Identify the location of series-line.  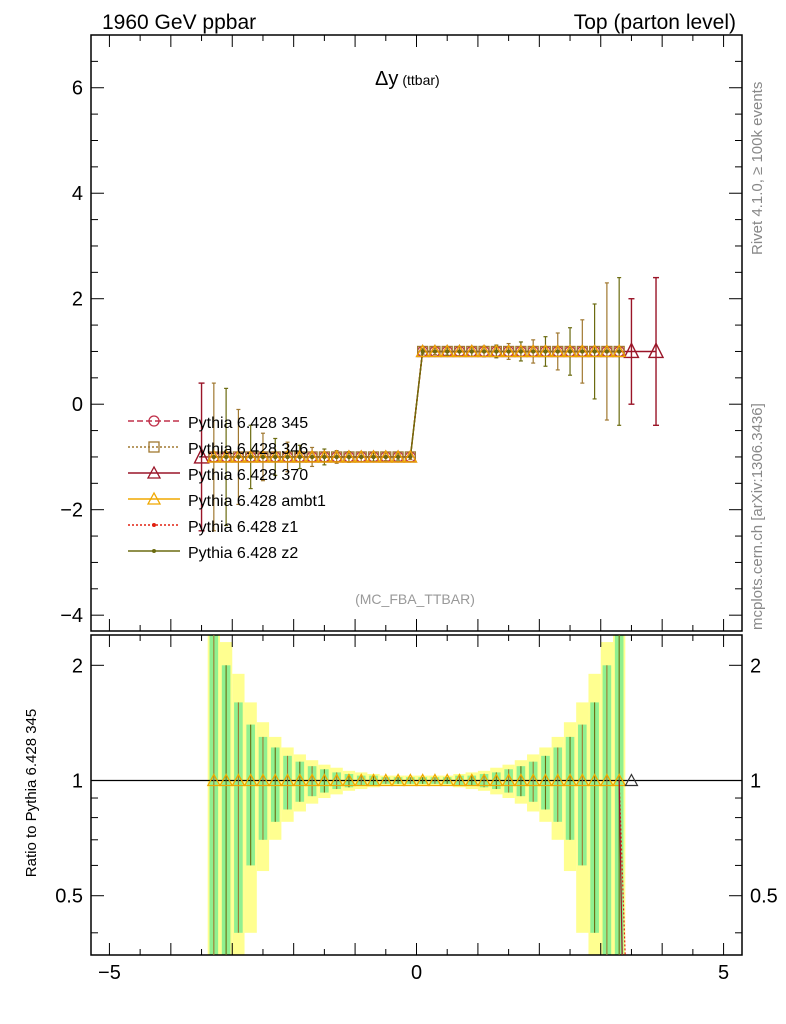
(416, 404).